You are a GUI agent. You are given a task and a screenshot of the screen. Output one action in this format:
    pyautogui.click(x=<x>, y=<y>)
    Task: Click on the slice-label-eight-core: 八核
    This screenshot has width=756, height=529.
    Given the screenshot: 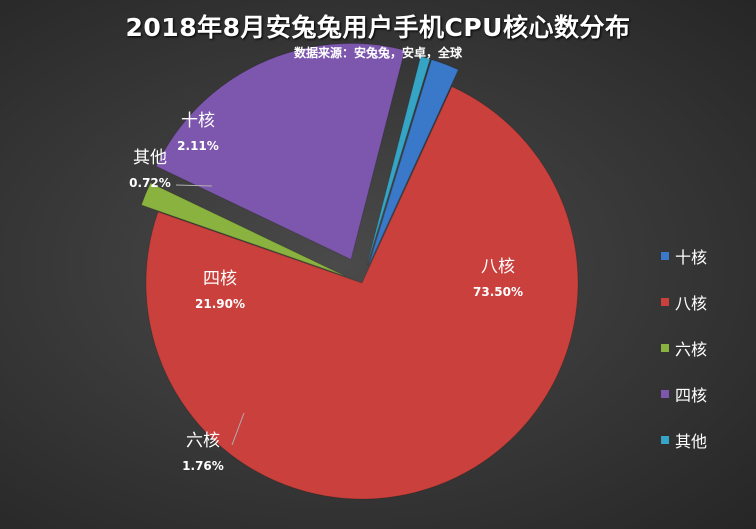 What is the action you would take?
    pyautogui.click(x=498, y=267)
    